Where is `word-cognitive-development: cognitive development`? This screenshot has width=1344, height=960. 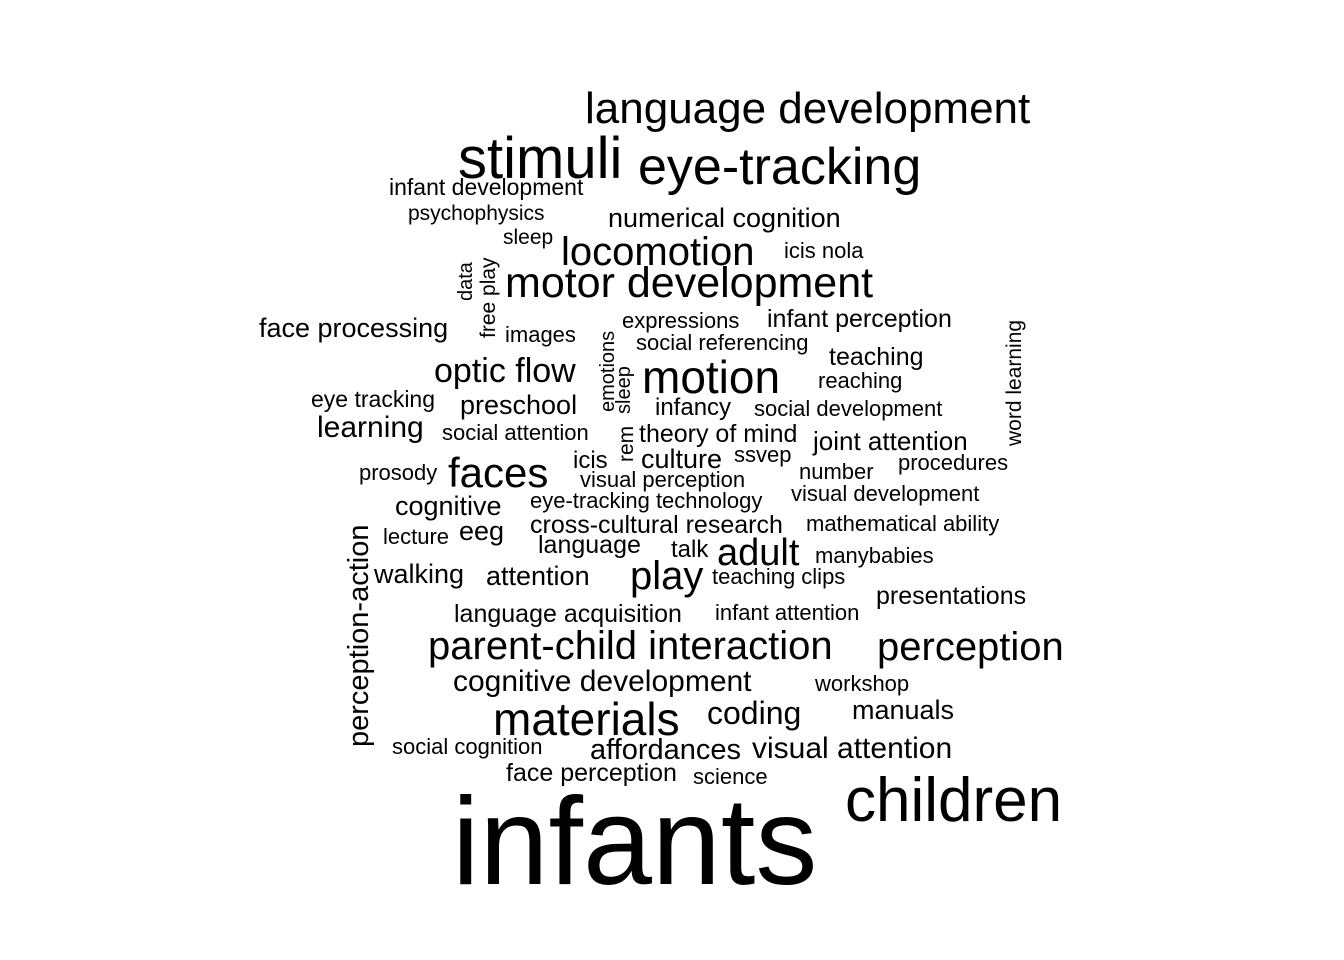 word-cognitive-development: cognitive development is located at coordinates (602, 681).